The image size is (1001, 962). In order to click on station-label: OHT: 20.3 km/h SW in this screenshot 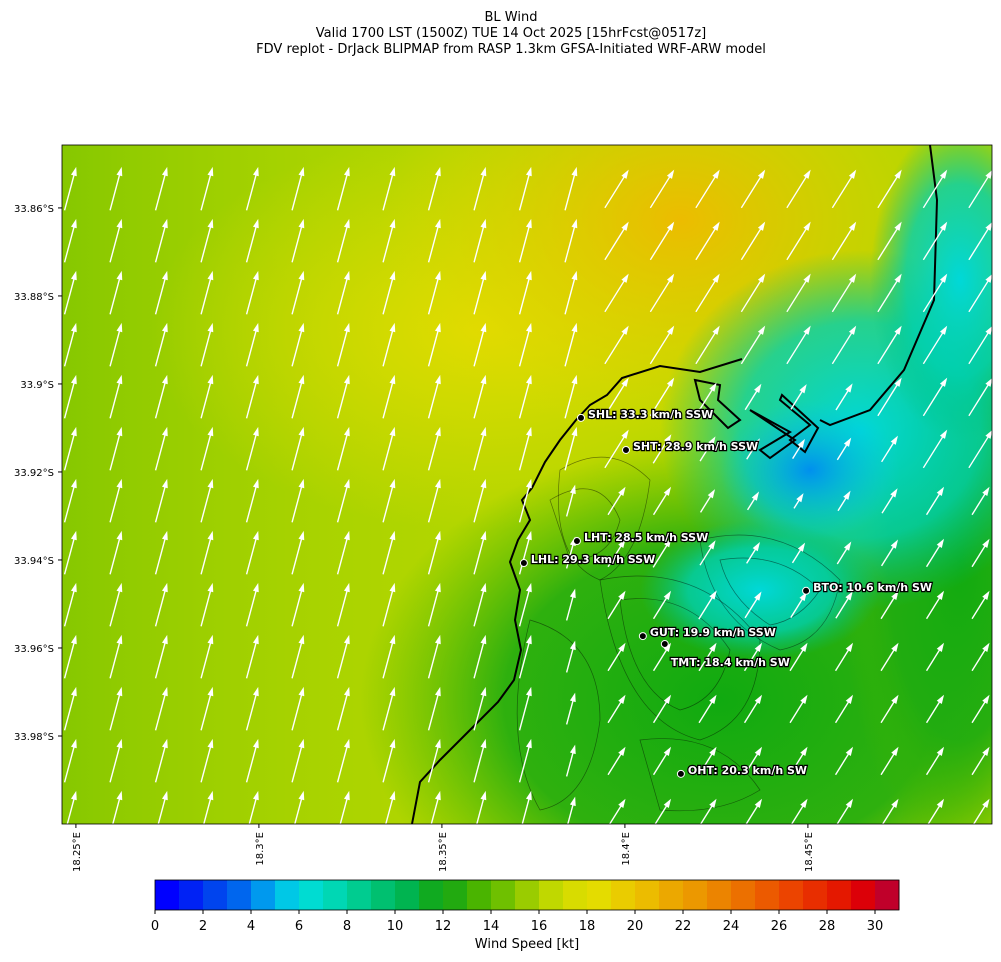, I will do `click(747, 770)`.